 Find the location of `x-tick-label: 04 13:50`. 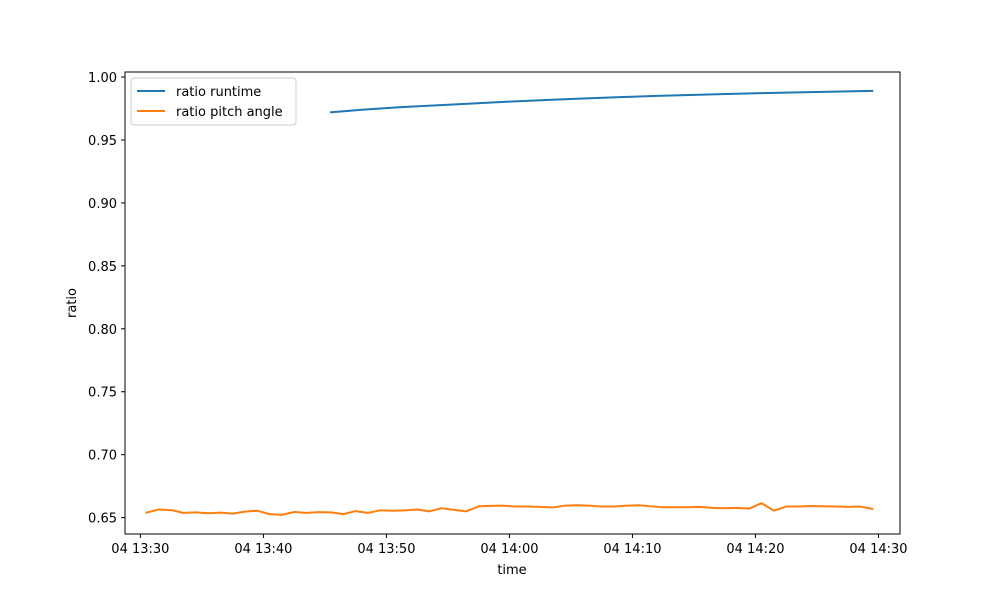

x-tick-label: 04 13:50 is located at coordinates (386, 549).